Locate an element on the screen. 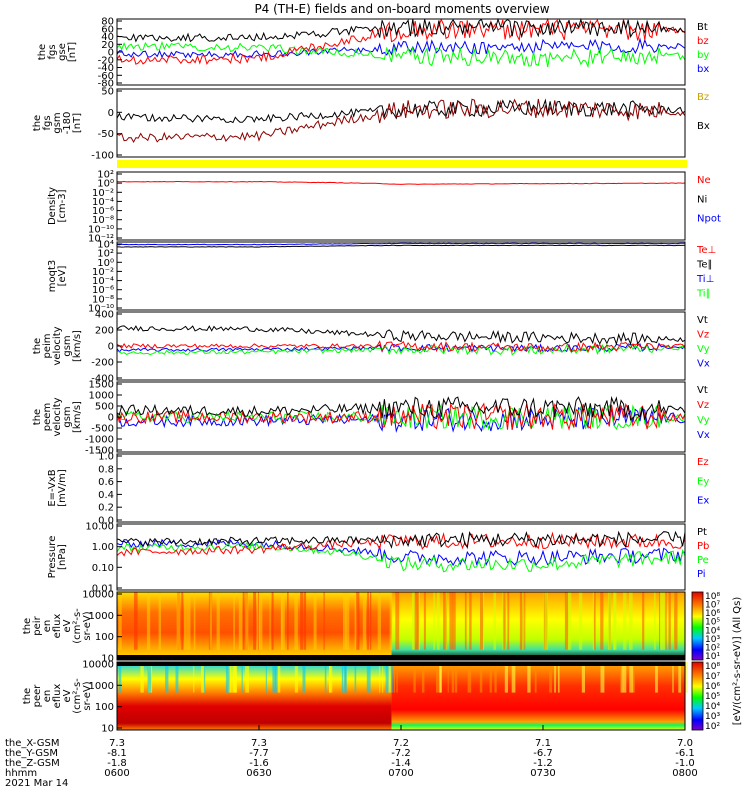 The height and width of the screenshot is (800, 750). colorbar-tick-label: 10³ is located at coordinates (712, 640).